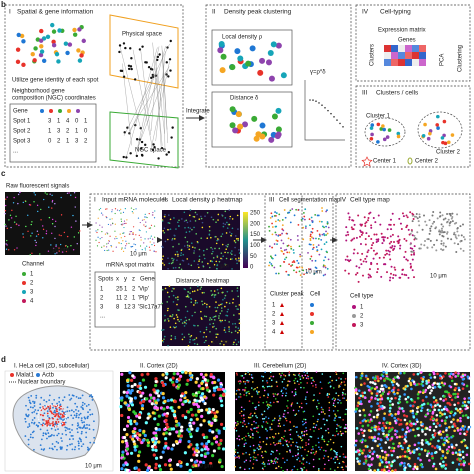 Image resolution: width=474 pixels, height=474 pixels. Describe the element at coordinates (367, 161) in the screenshot. I see `star` at that location.